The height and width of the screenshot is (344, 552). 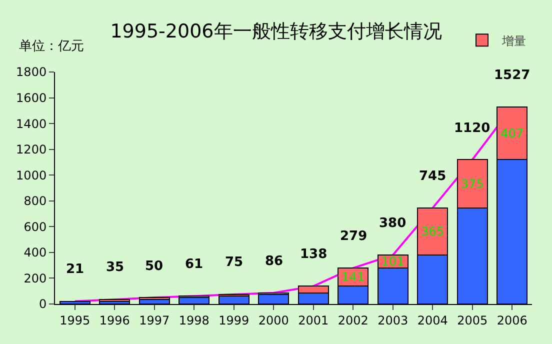 I want to click on total-label: 75, so click(x=234, y=262).